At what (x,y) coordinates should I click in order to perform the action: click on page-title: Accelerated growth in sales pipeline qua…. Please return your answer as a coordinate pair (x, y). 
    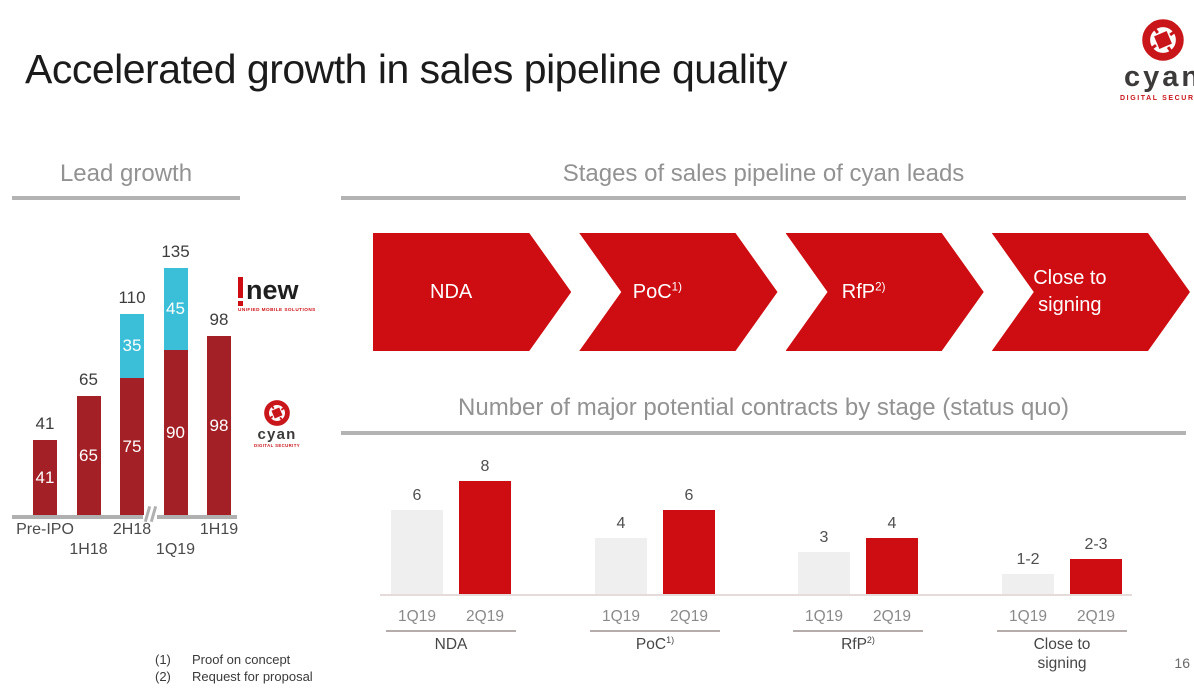
    Looking at the image, I should click on (406, 69).